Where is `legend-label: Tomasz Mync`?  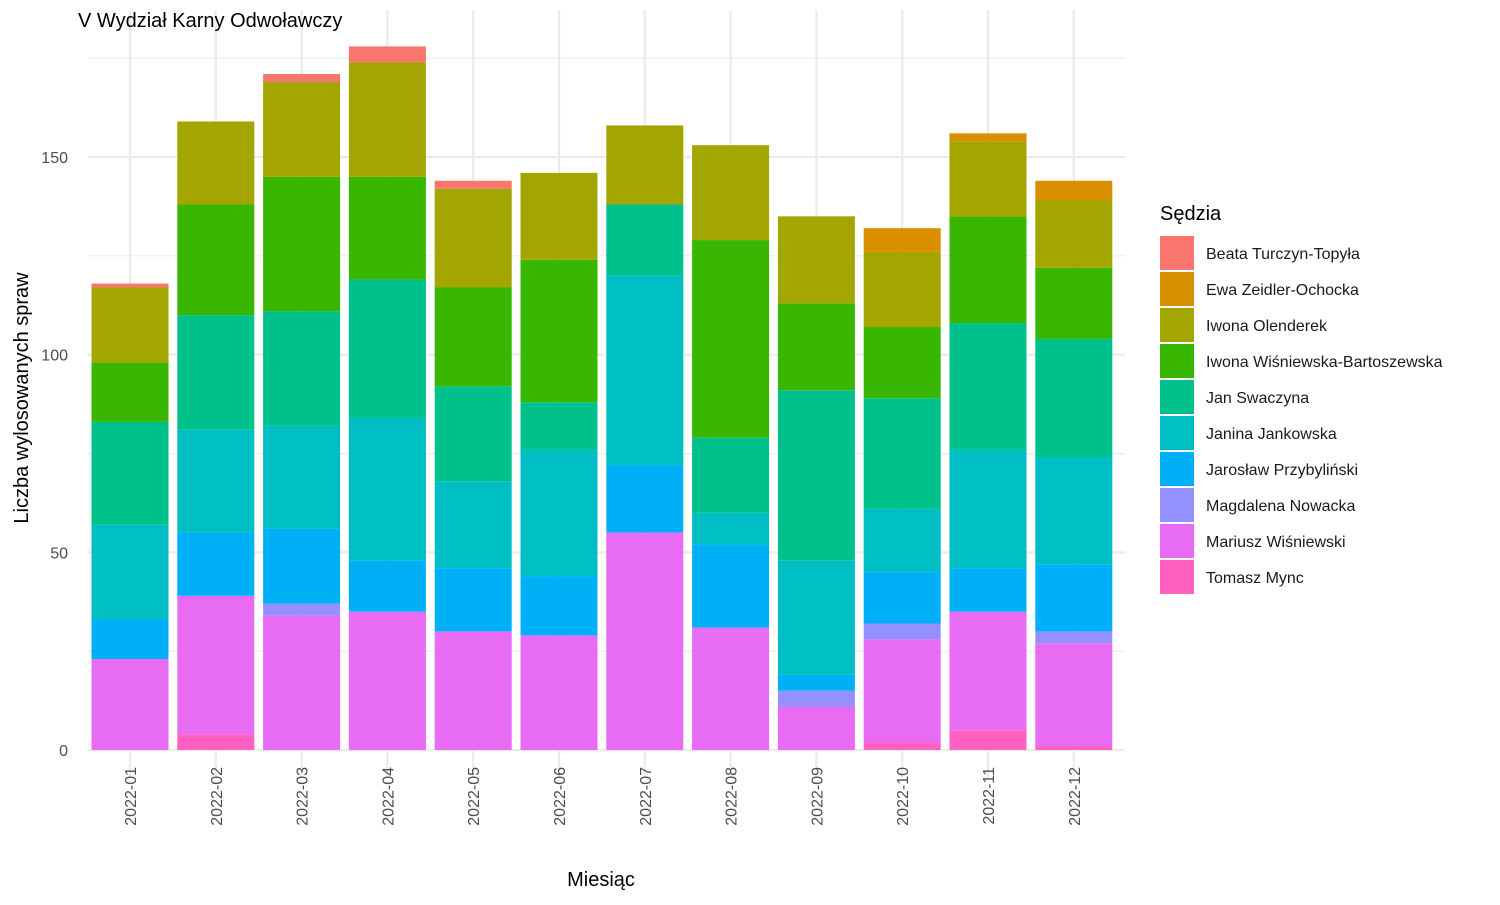 legend-label: Tomasz Mync is located at coordinates (1255, 578).